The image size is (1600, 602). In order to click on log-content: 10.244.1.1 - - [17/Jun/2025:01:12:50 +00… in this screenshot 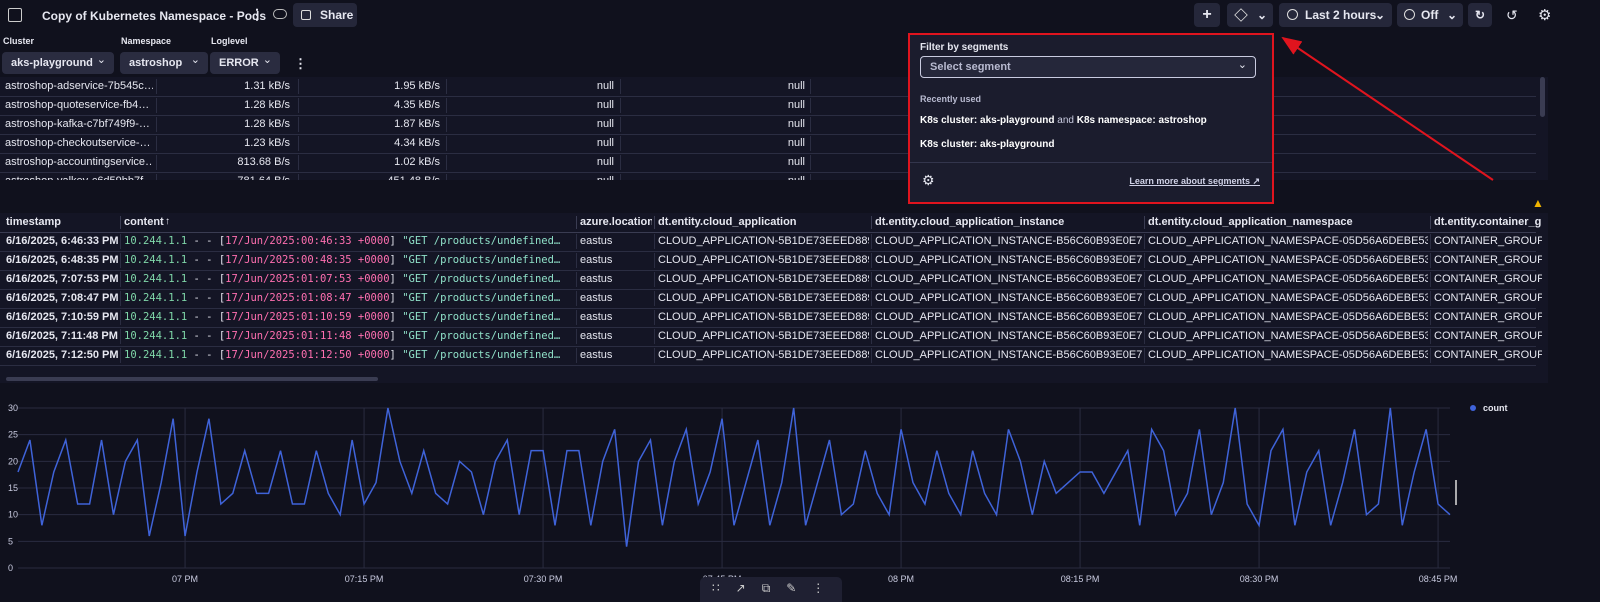, I will do `click(349, 355)`.